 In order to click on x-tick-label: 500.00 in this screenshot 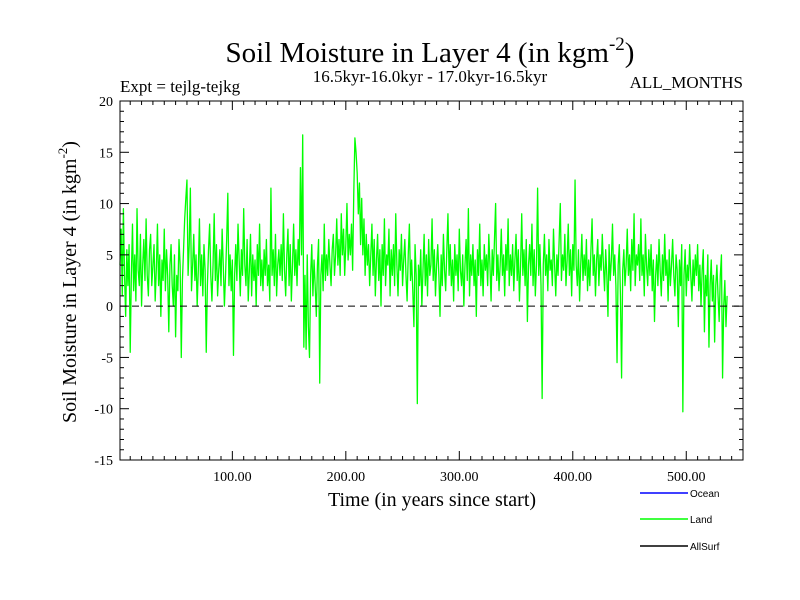, I will do `click(686, 477)`.